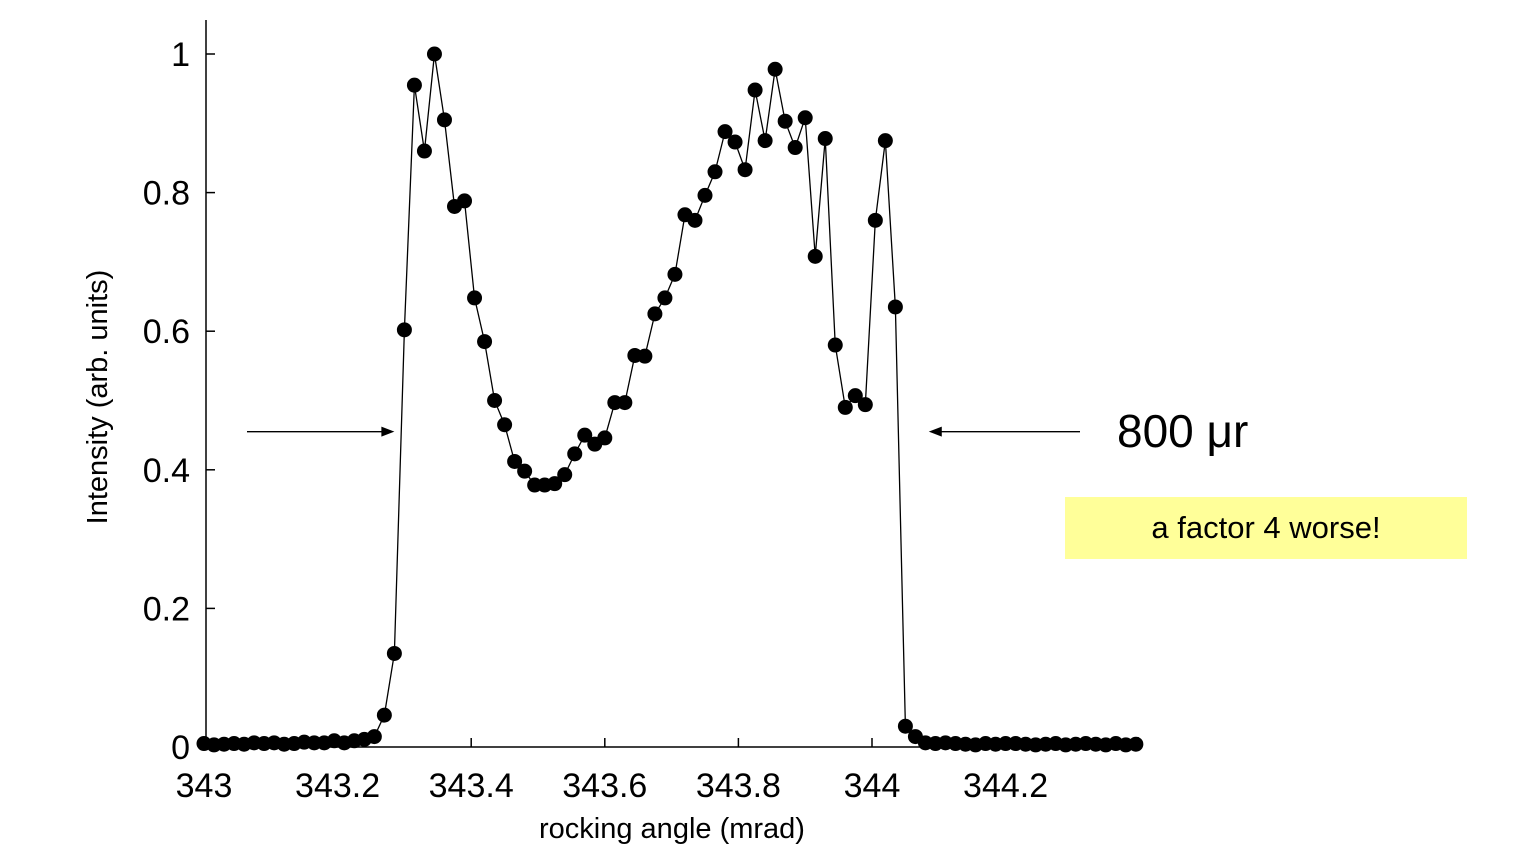  I want to click on y-tick-label: 0.4, so click(166, 471).